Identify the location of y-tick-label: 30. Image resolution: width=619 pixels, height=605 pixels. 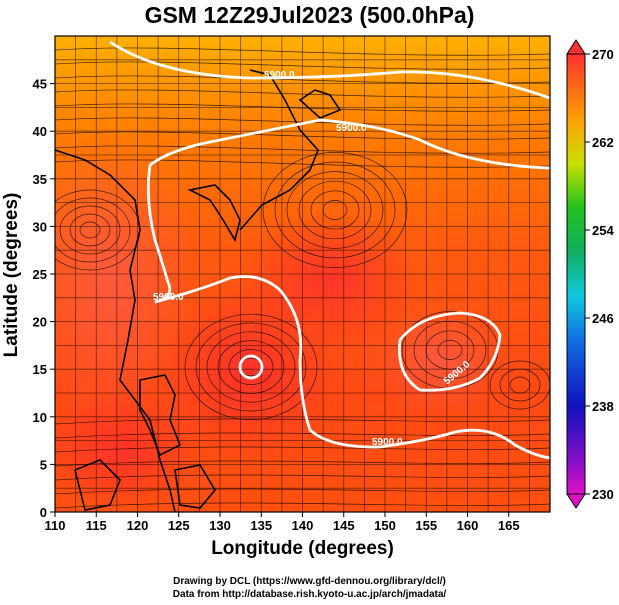
(40, 226).